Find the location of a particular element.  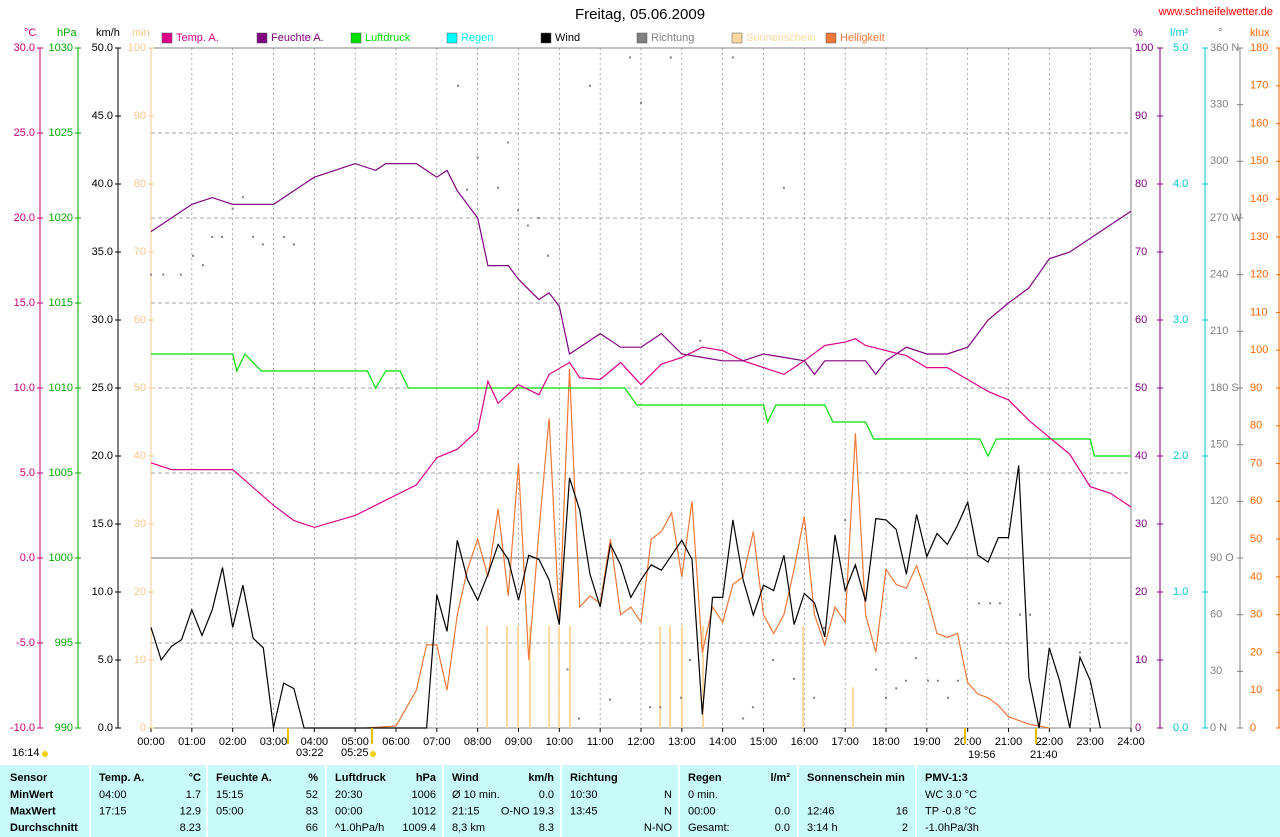

y-tick-label: 995 is located at coordinates (64, 643).